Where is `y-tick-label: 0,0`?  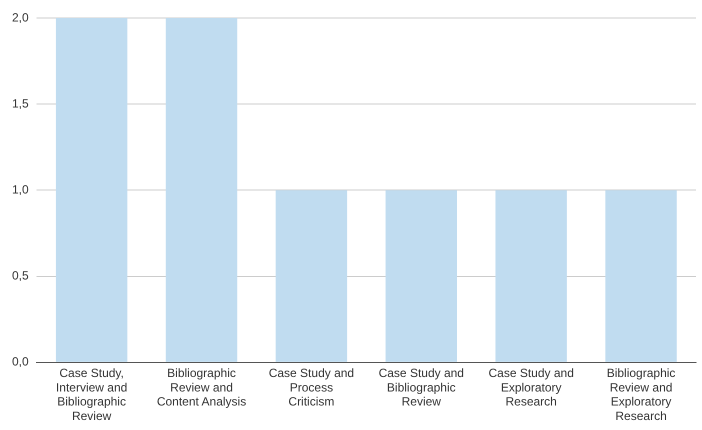
y-tick-label: 0,0 is located at coordinates (20, 361).